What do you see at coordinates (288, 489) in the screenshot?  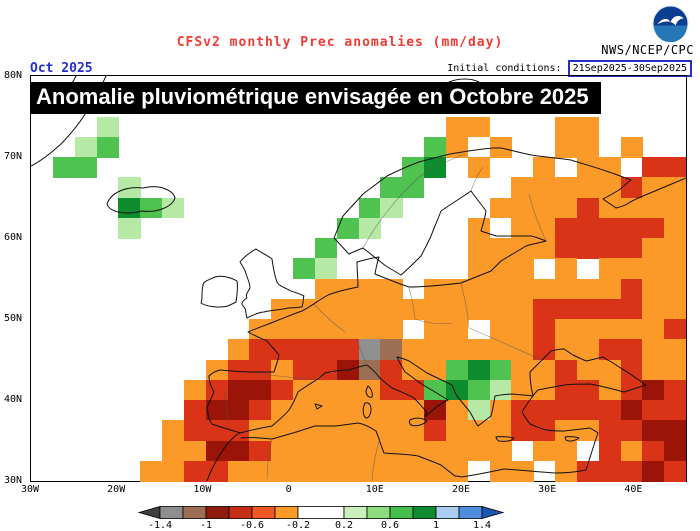 I see `lon-tick-label: 0` at bounding box center [288, 489].